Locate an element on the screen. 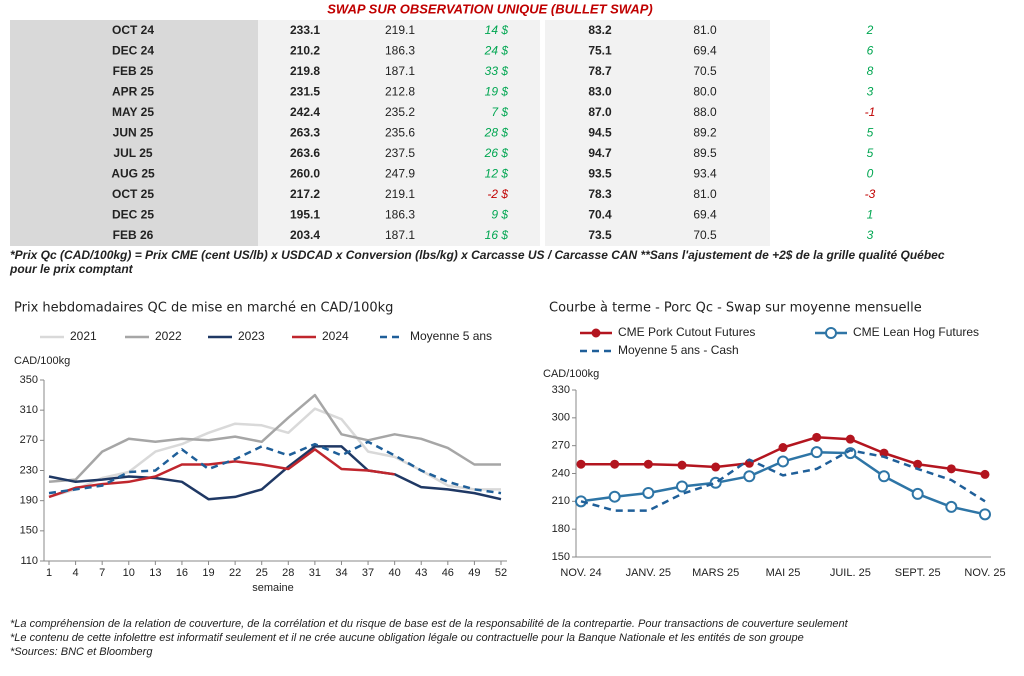 The width and height of the screenshot is (1024, 676). table-cell: 73.5 is located at coordinates (600, 235).